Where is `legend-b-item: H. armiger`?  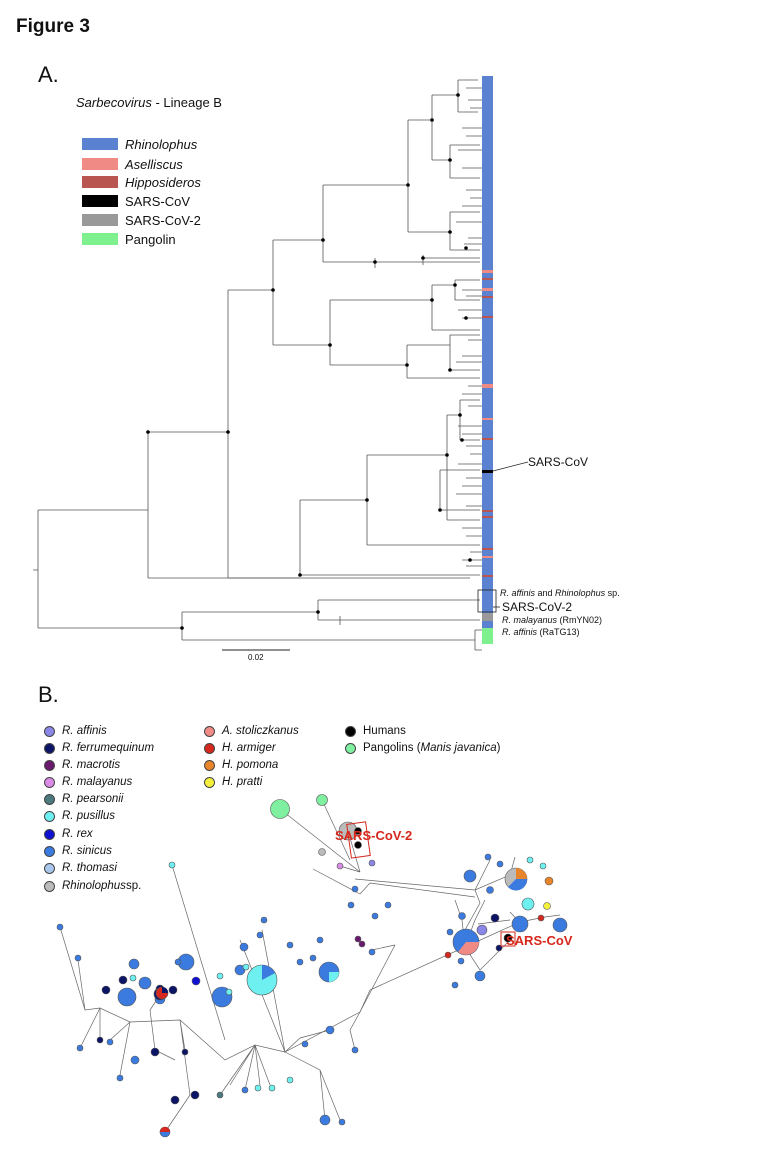
legend-b-item: H. armiger is located at coordinates (240, 748).